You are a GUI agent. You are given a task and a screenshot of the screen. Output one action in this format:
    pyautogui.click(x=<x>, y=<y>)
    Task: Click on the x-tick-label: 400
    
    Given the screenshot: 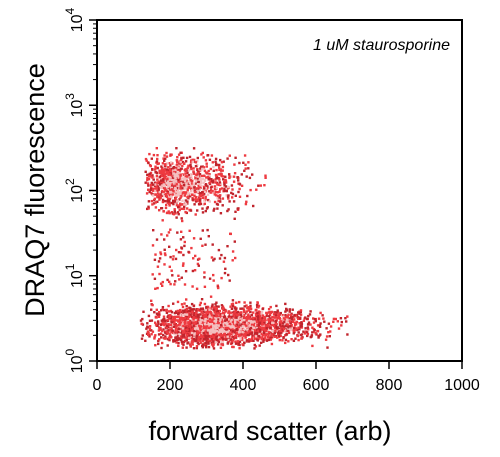 What is the action you would take?
    pyautogui.click(x=243, y=385)
    